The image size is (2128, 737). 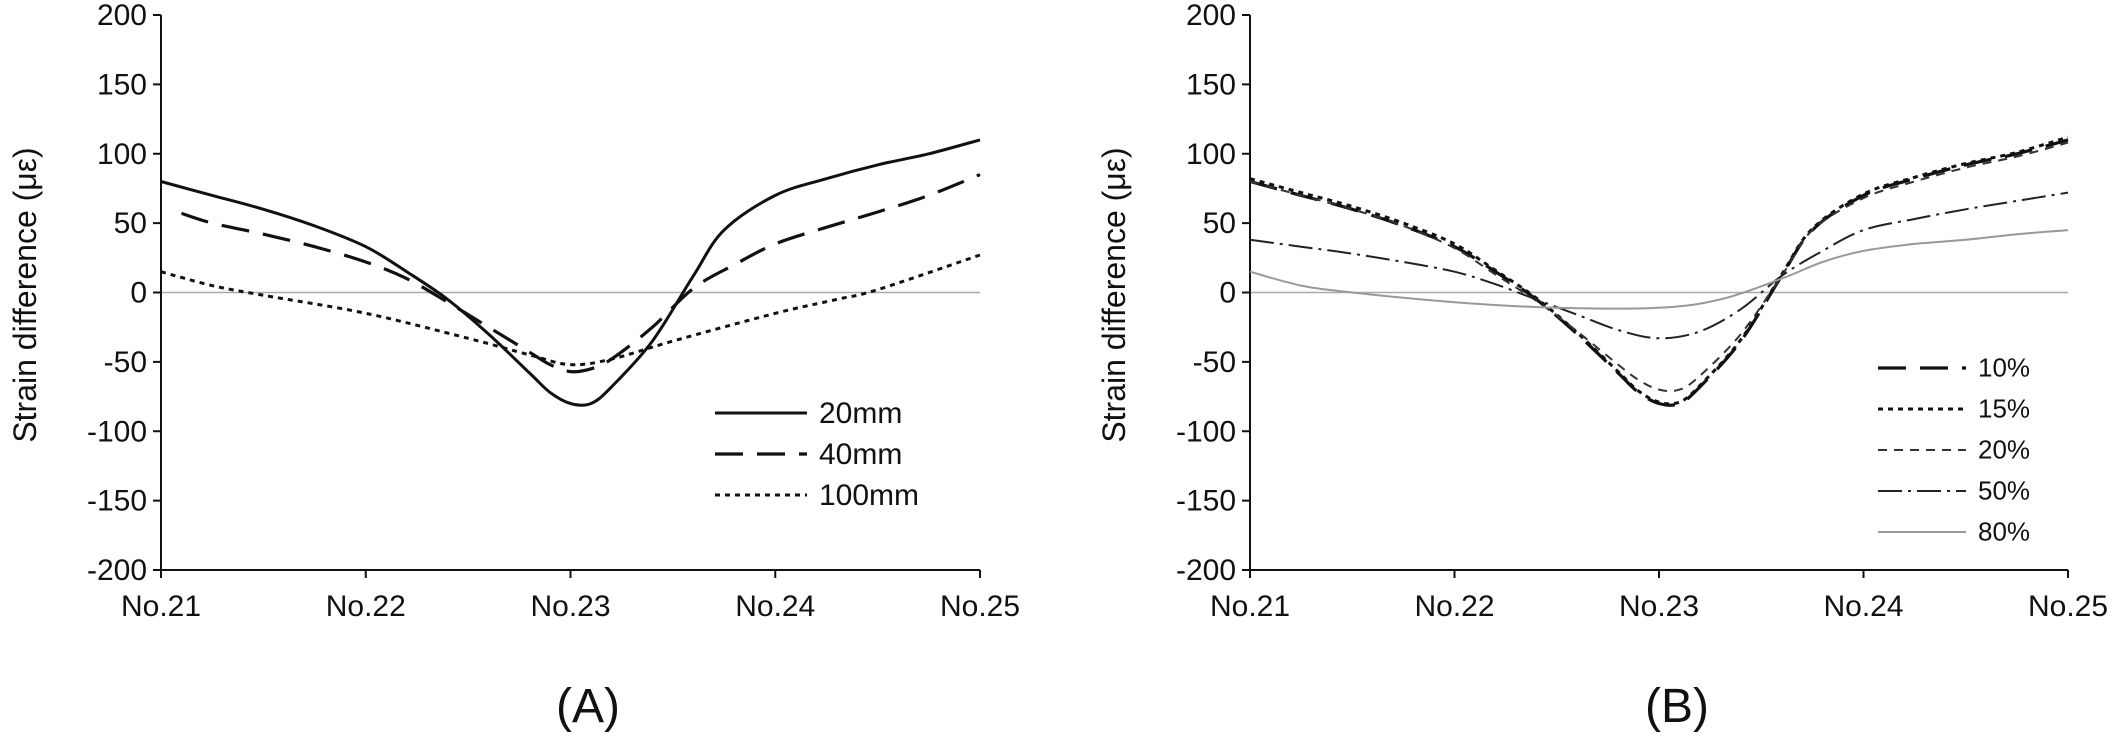 I want to click on a-x-tick-label: No.23, so click(x=570, y=606).